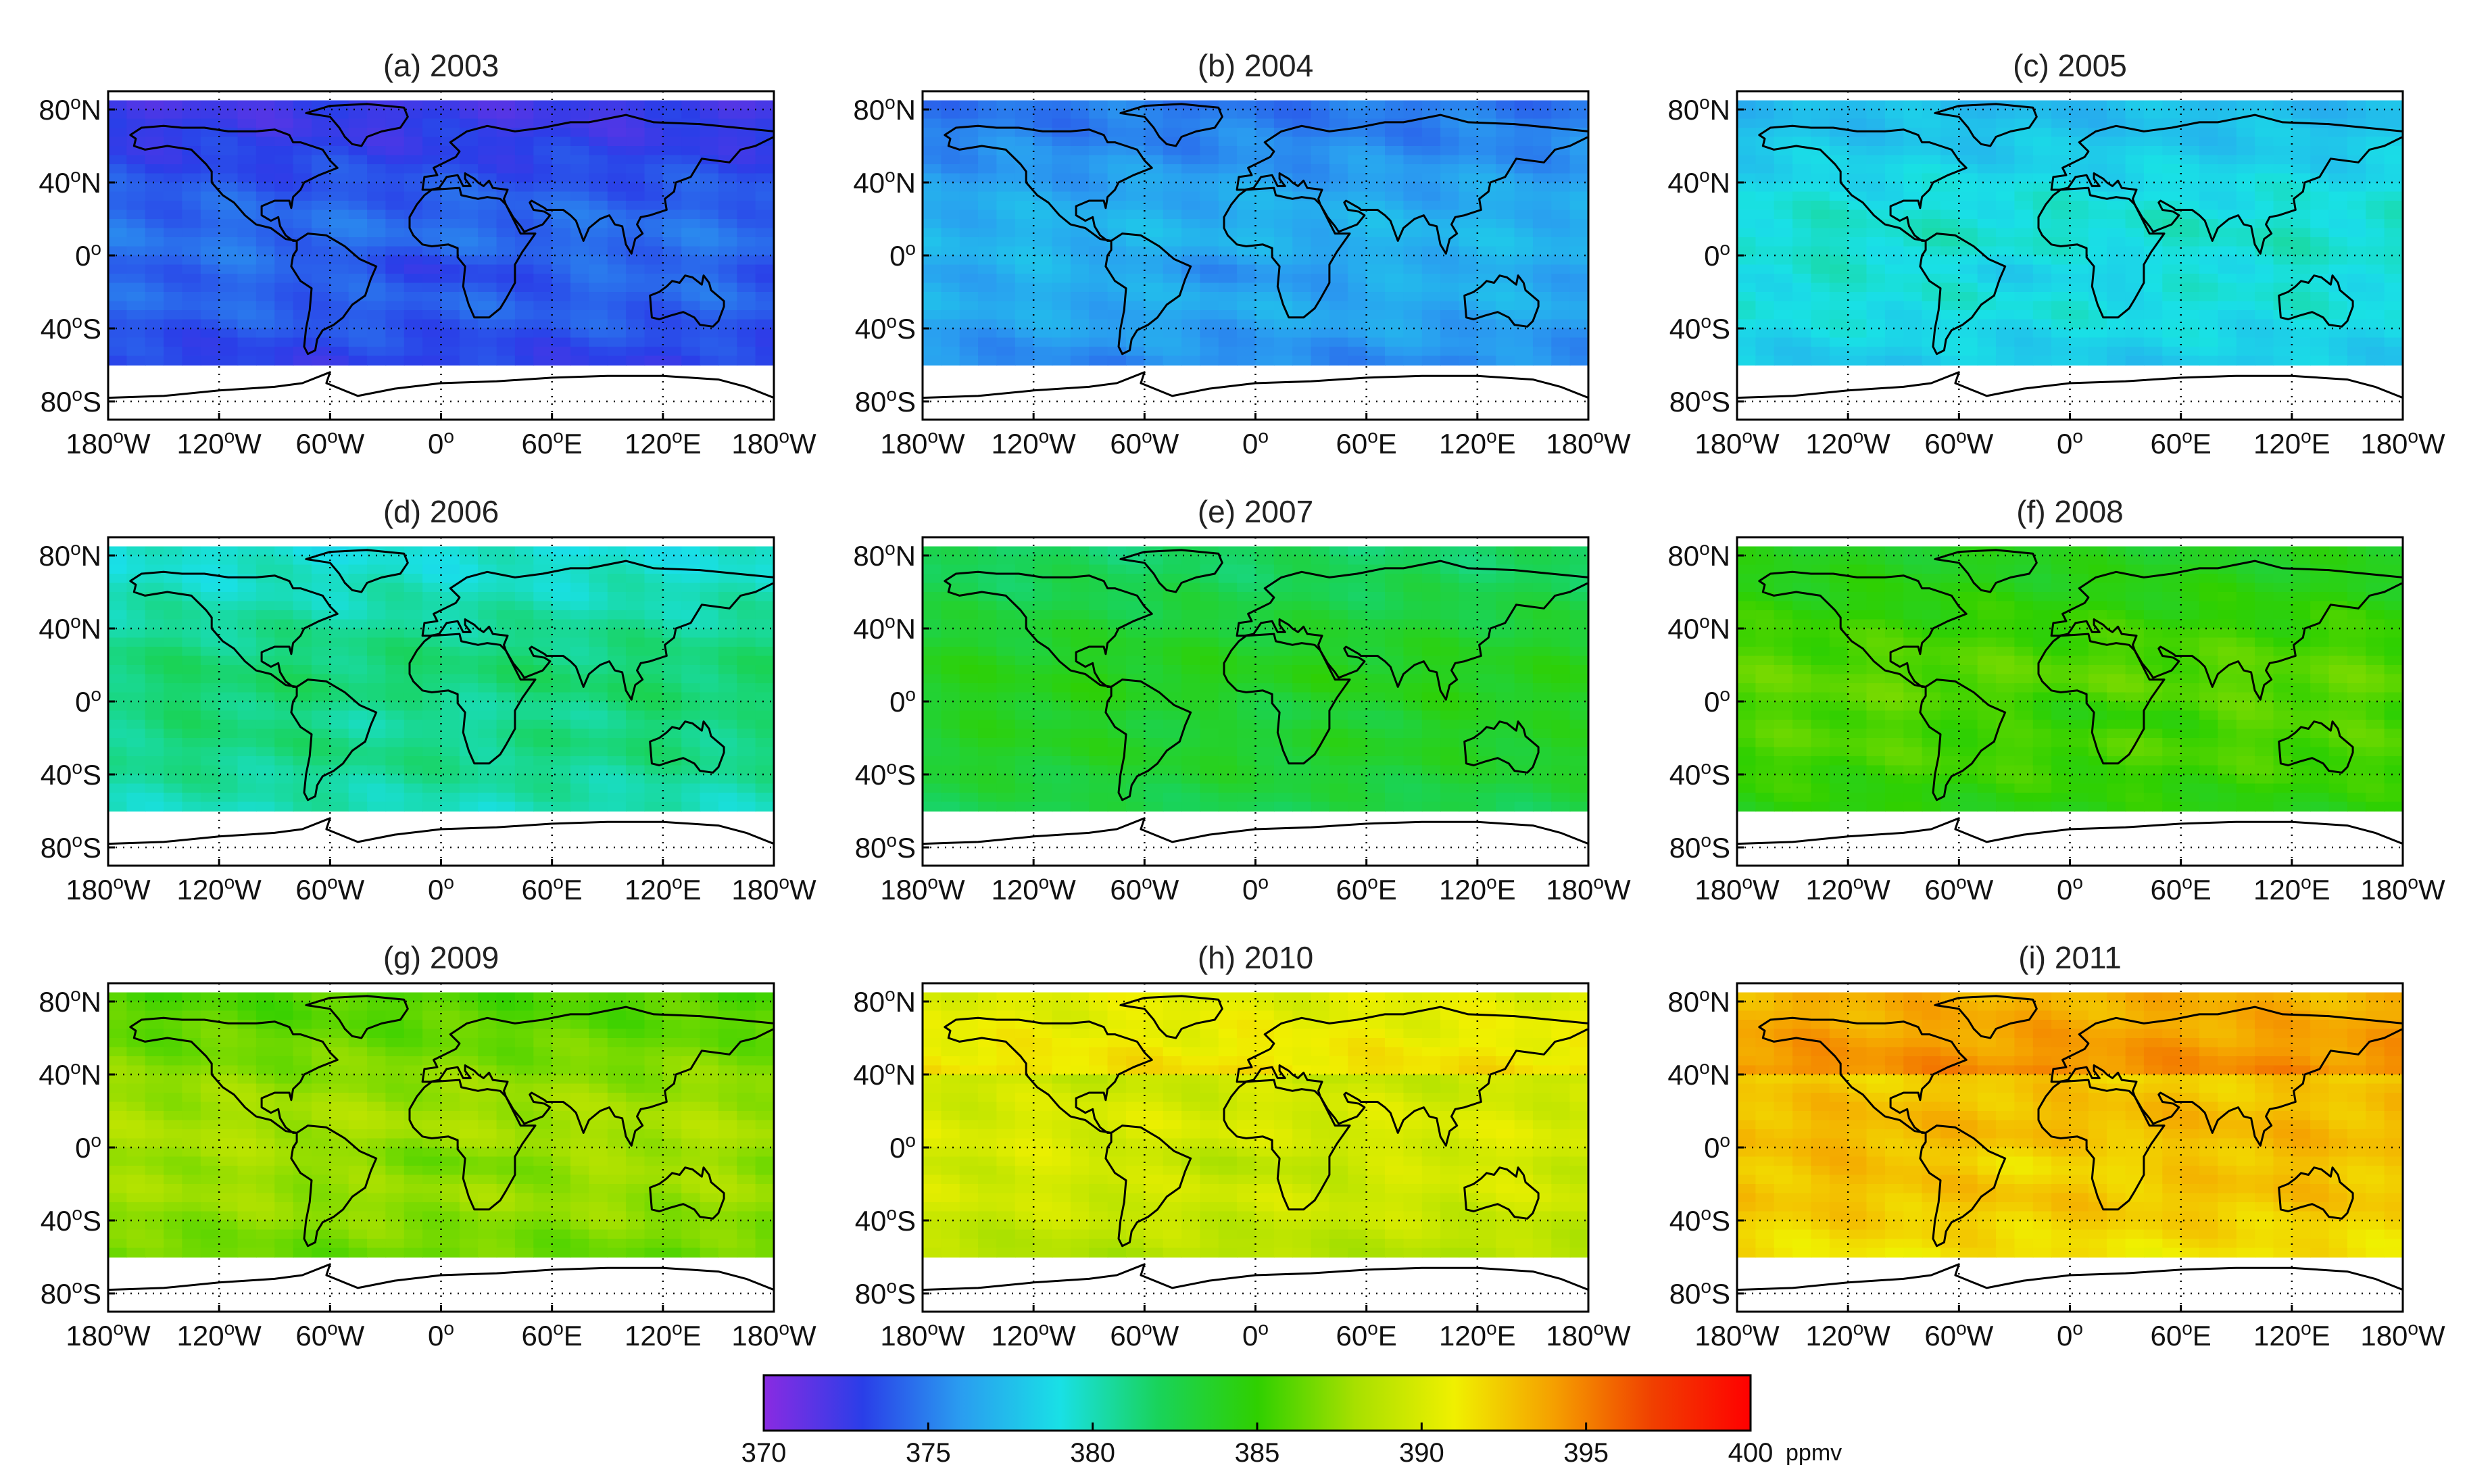 The width and height of the screenshot is (2467, 1484). I want to click on x-tick-label: 120oE, so click(2291, 443).